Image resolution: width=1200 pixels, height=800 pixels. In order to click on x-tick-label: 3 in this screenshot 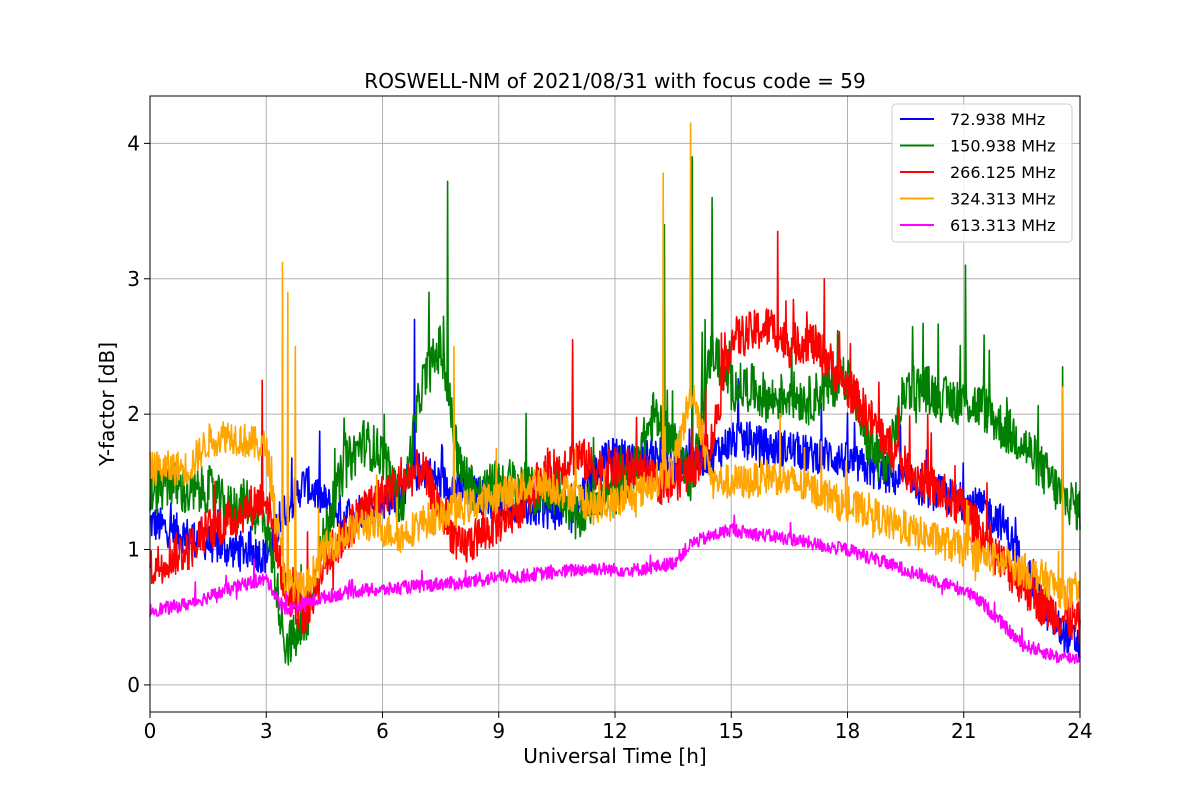, I will do `click(266, 731)`.